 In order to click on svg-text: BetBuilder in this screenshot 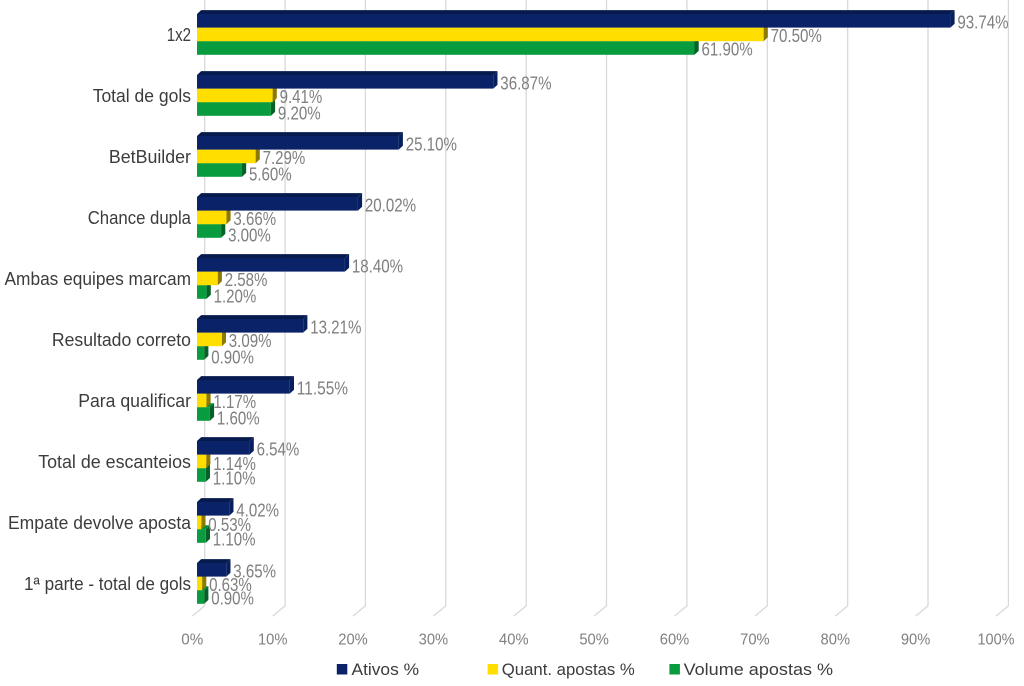, I will do `click(150, 157)`.